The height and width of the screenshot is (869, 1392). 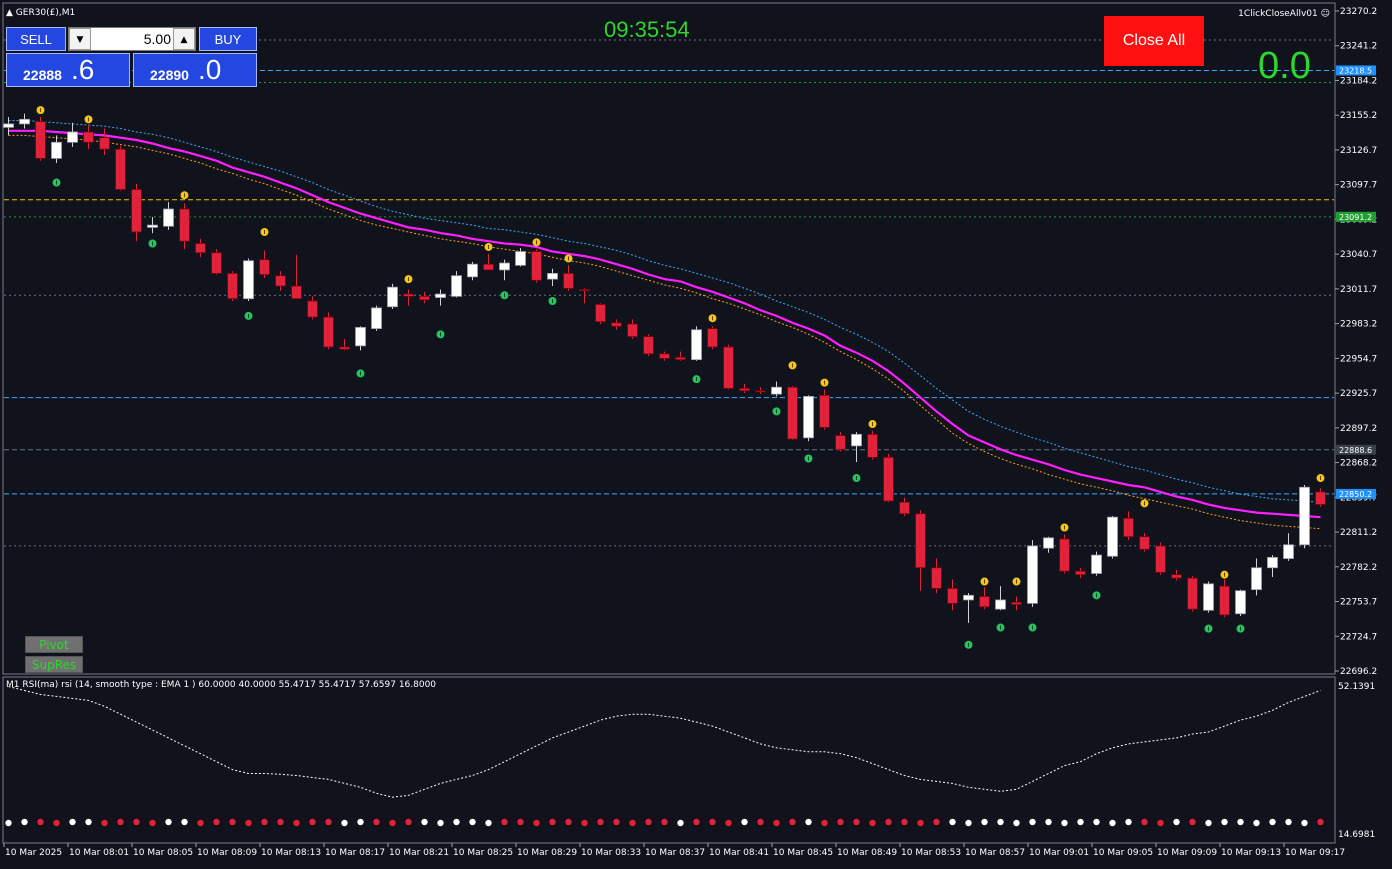 I want to click on bid-price-box: 22888 .6, so click(x=68, y=70).